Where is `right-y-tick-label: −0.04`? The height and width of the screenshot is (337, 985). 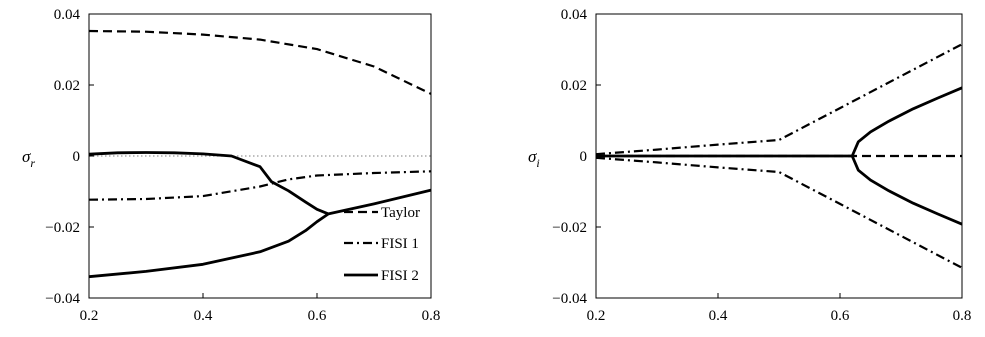 right-y-tick-label: −0.04 is located at coordinates (569, 299).